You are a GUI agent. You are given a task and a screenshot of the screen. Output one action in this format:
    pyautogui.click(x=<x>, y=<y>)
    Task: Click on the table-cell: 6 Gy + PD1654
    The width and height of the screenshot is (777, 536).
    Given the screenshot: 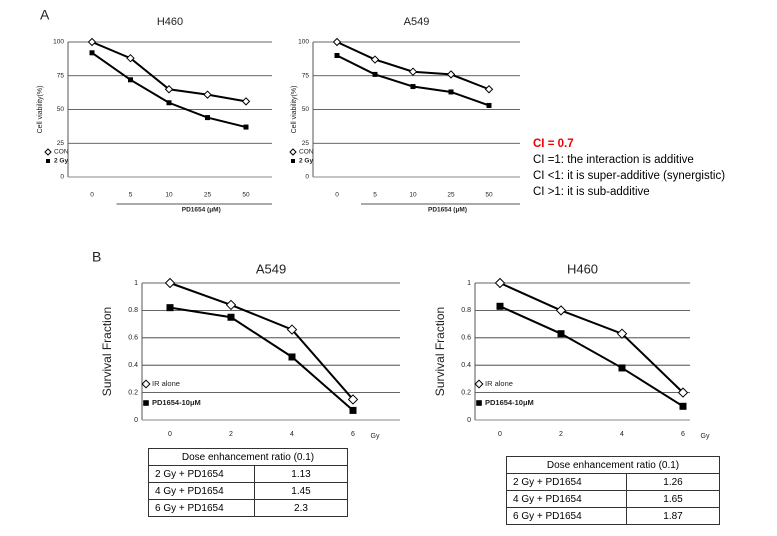 What is the action you would take?
    pyautogui.click(x=201, y=508)
    